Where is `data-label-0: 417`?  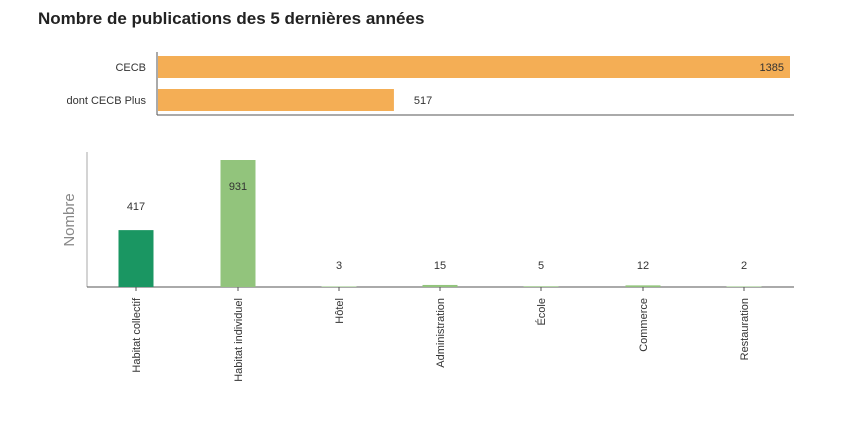 data-label-0: 417 is located at coordinates (136, 207).